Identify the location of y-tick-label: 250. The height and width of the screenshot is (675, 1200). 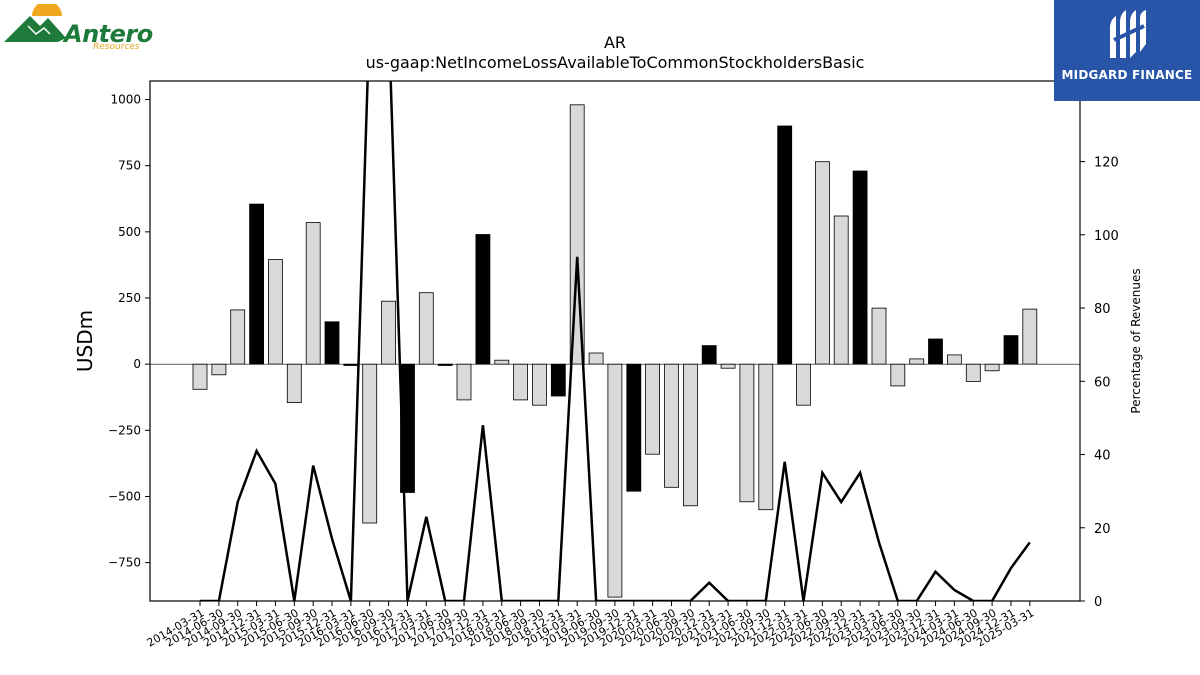
(129, 298).